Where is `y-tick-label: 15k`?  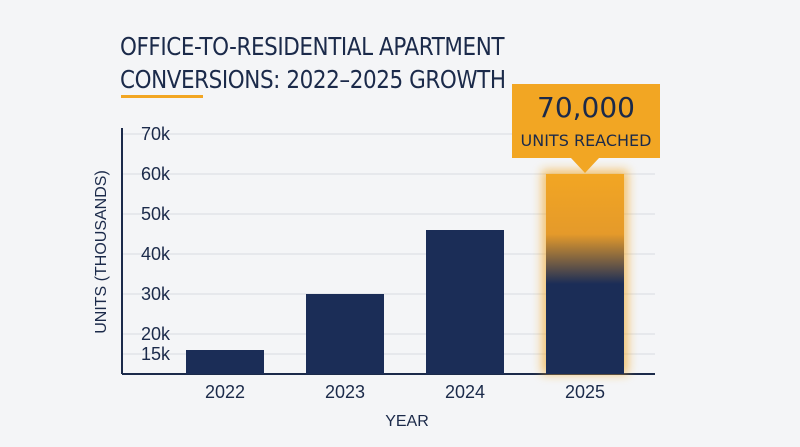
y-tick-label: 15k is located at coordinates (156, 354).